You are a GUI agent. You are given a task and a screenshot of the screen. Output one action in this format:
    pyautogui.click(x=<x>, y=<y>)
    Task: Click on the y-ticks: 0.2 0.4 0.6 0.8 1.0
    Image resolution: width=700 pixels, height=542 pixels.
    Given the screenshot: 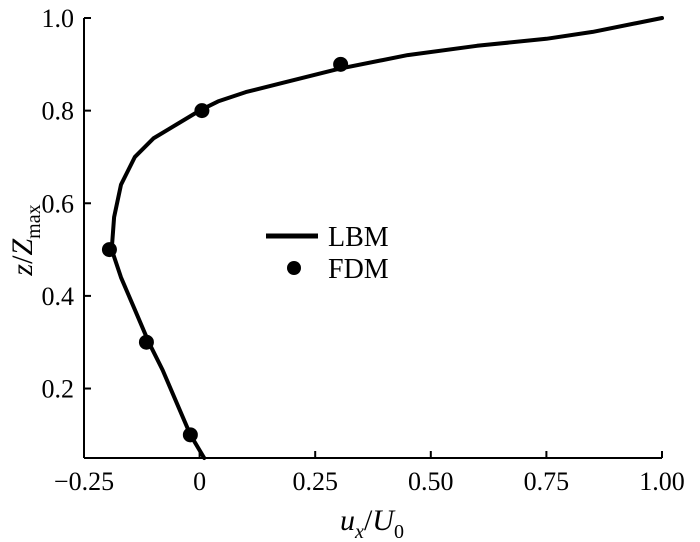 What is the action you would take?
    pyautogui.click(x=66, y=204)
    